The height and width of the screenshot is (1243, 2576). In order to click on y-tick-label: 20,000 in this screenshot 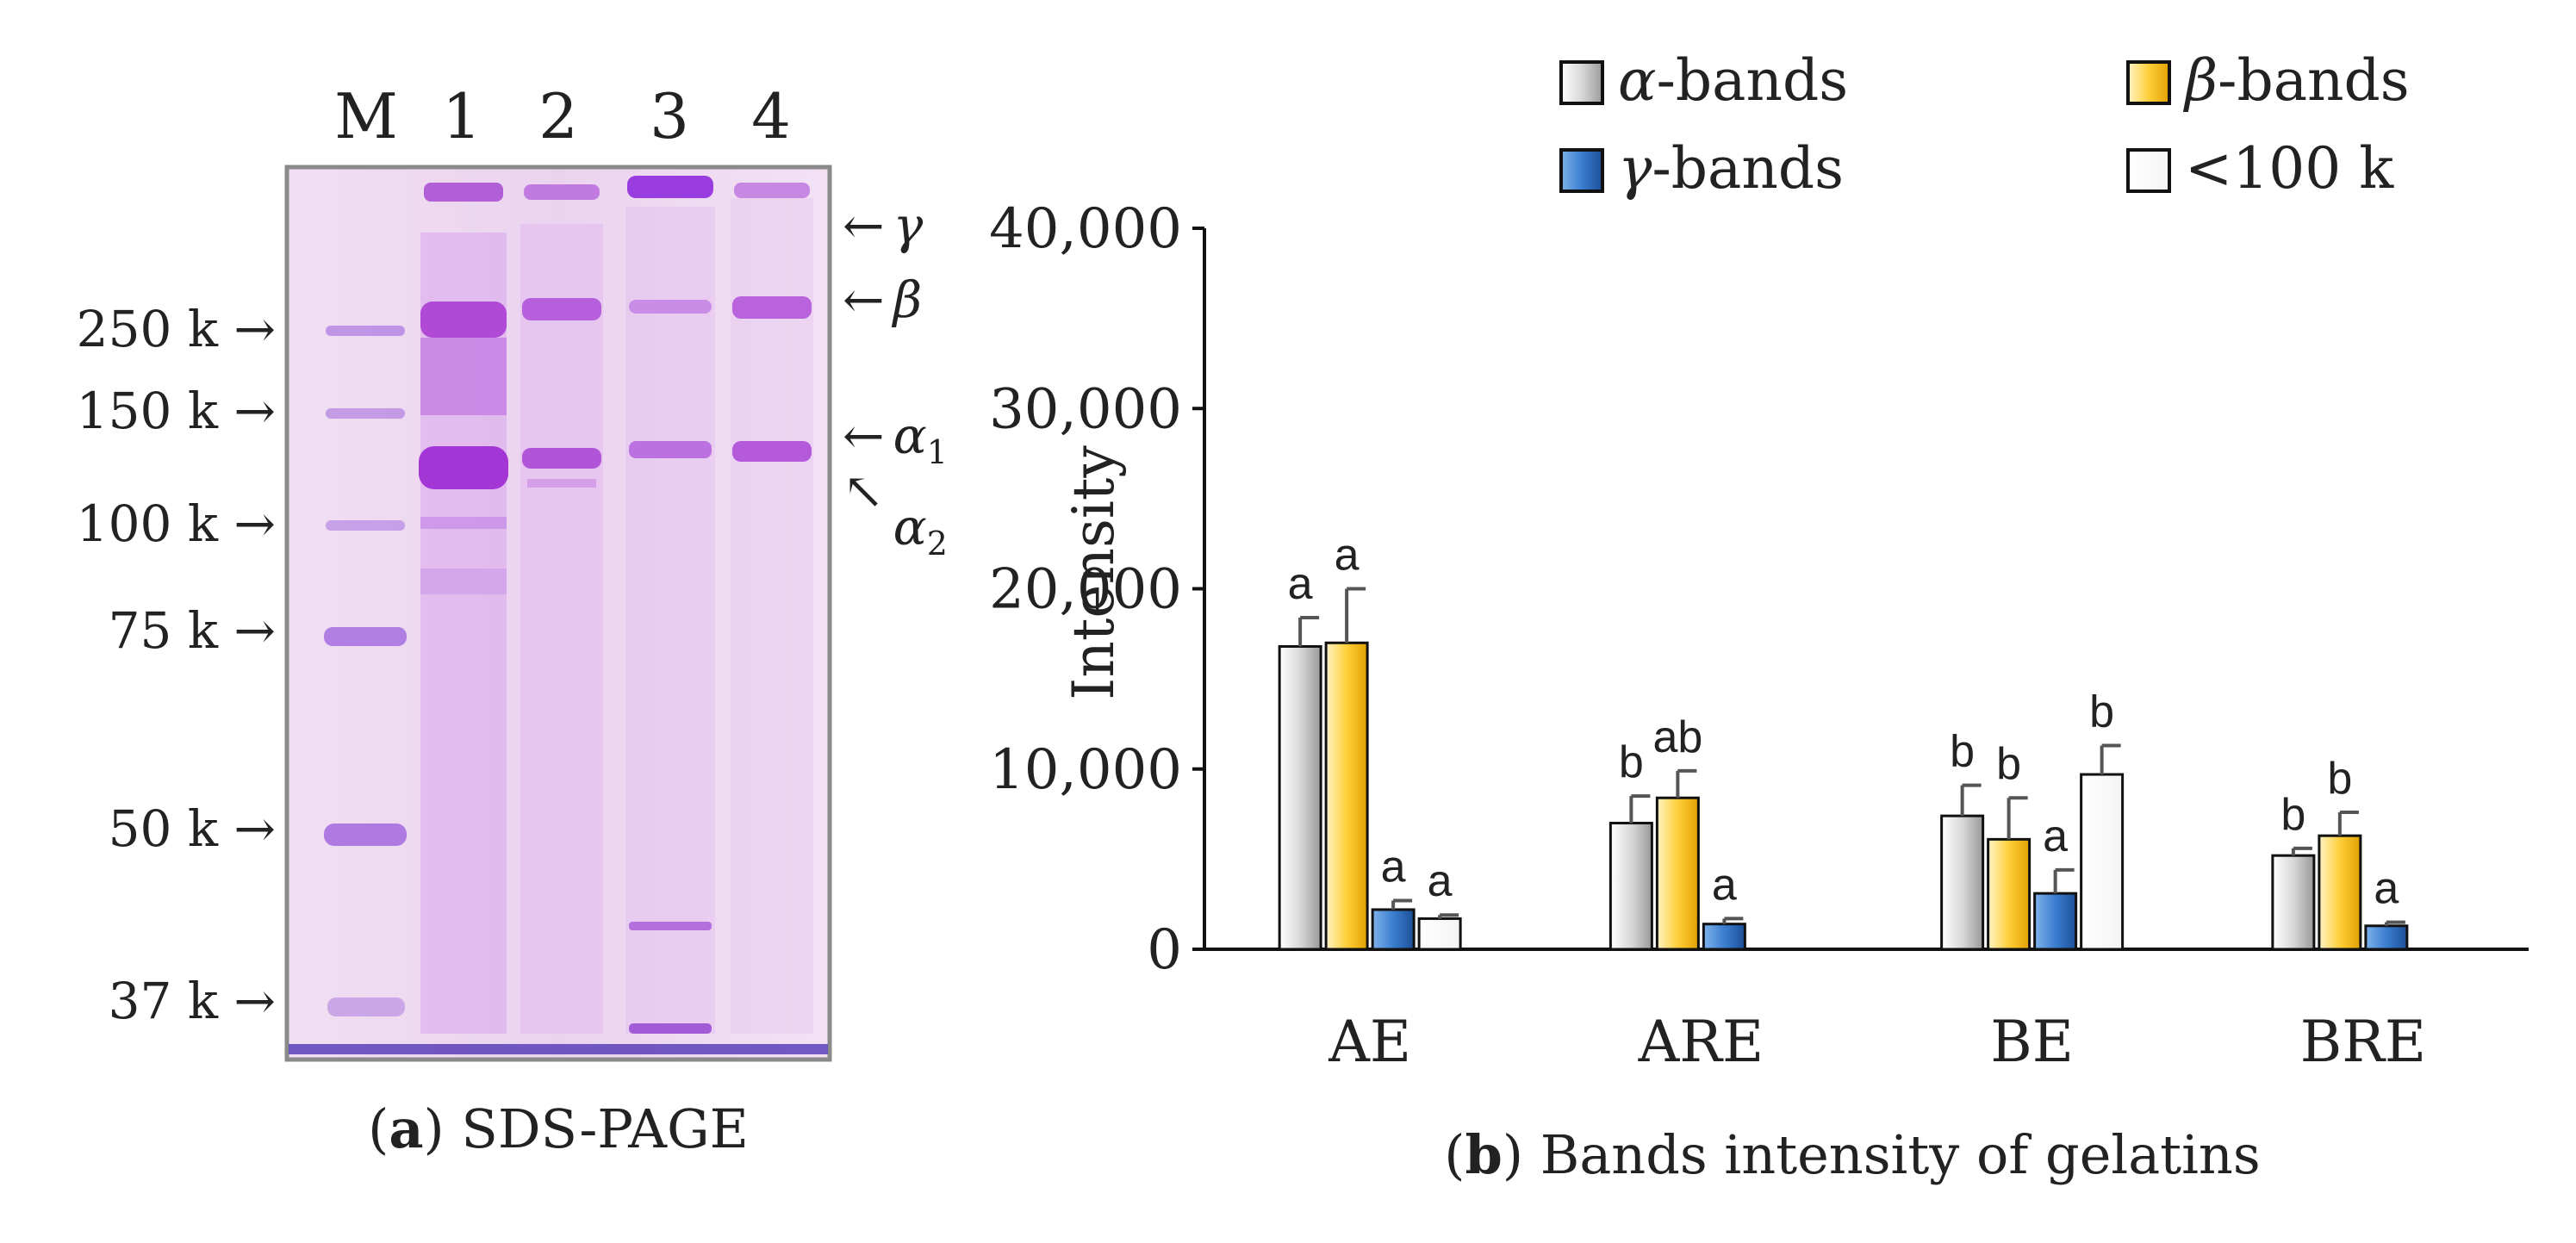, I will do `click(1086, 590)`.